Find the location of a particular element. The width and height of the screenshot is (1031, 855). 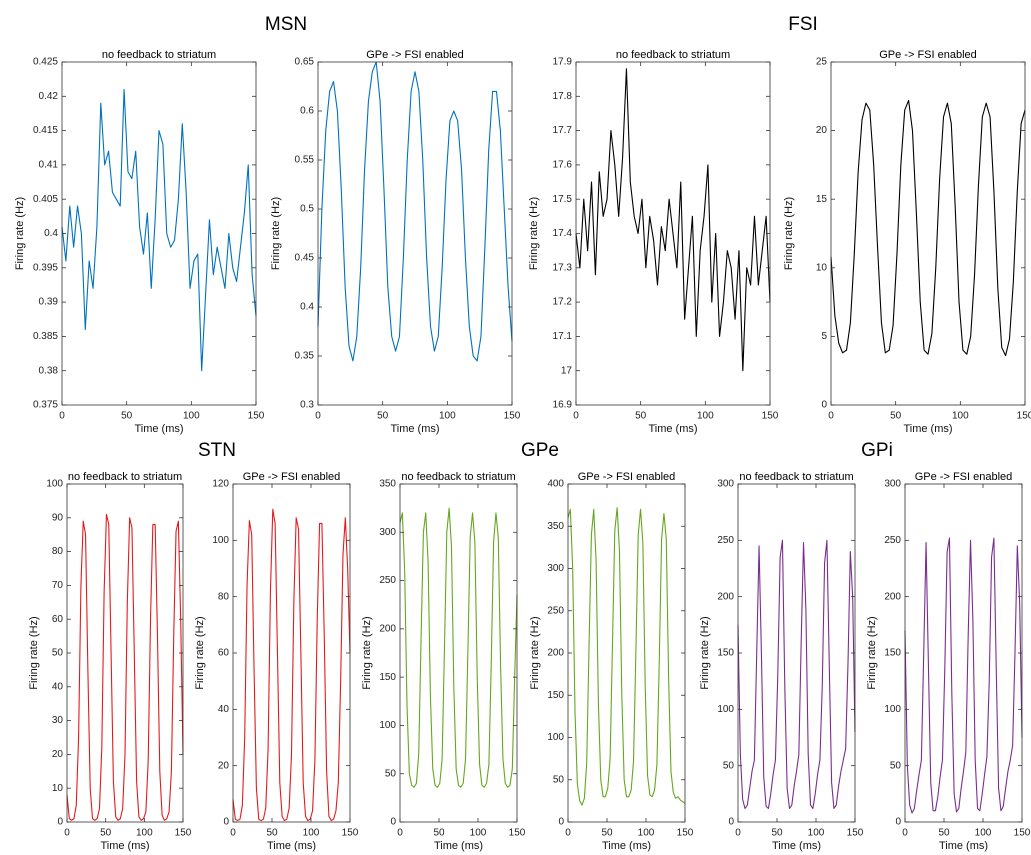

y-tick-label: 17.3 is located at coordinates (563, 267).